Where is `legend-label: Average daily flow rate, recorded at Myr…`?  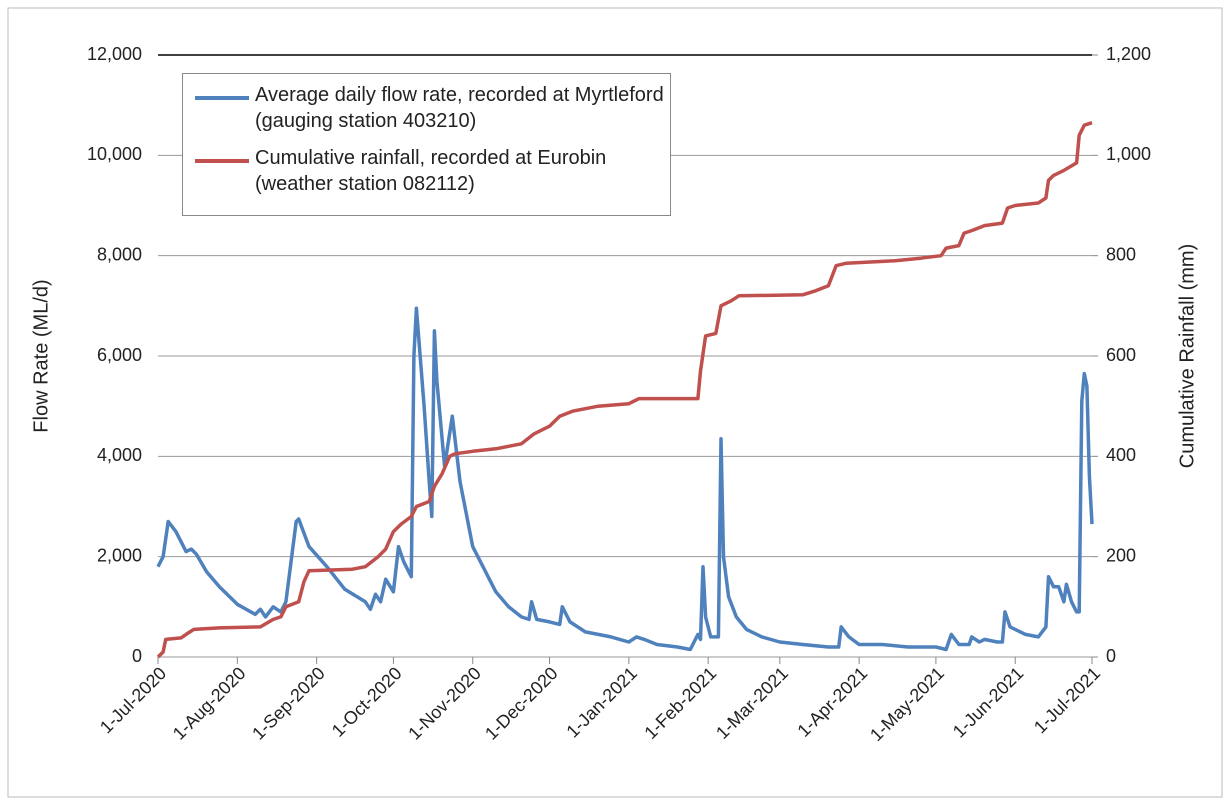
legend-label: Average daily flow rate, recorded at Myr… is located at coordinates (459, 108).